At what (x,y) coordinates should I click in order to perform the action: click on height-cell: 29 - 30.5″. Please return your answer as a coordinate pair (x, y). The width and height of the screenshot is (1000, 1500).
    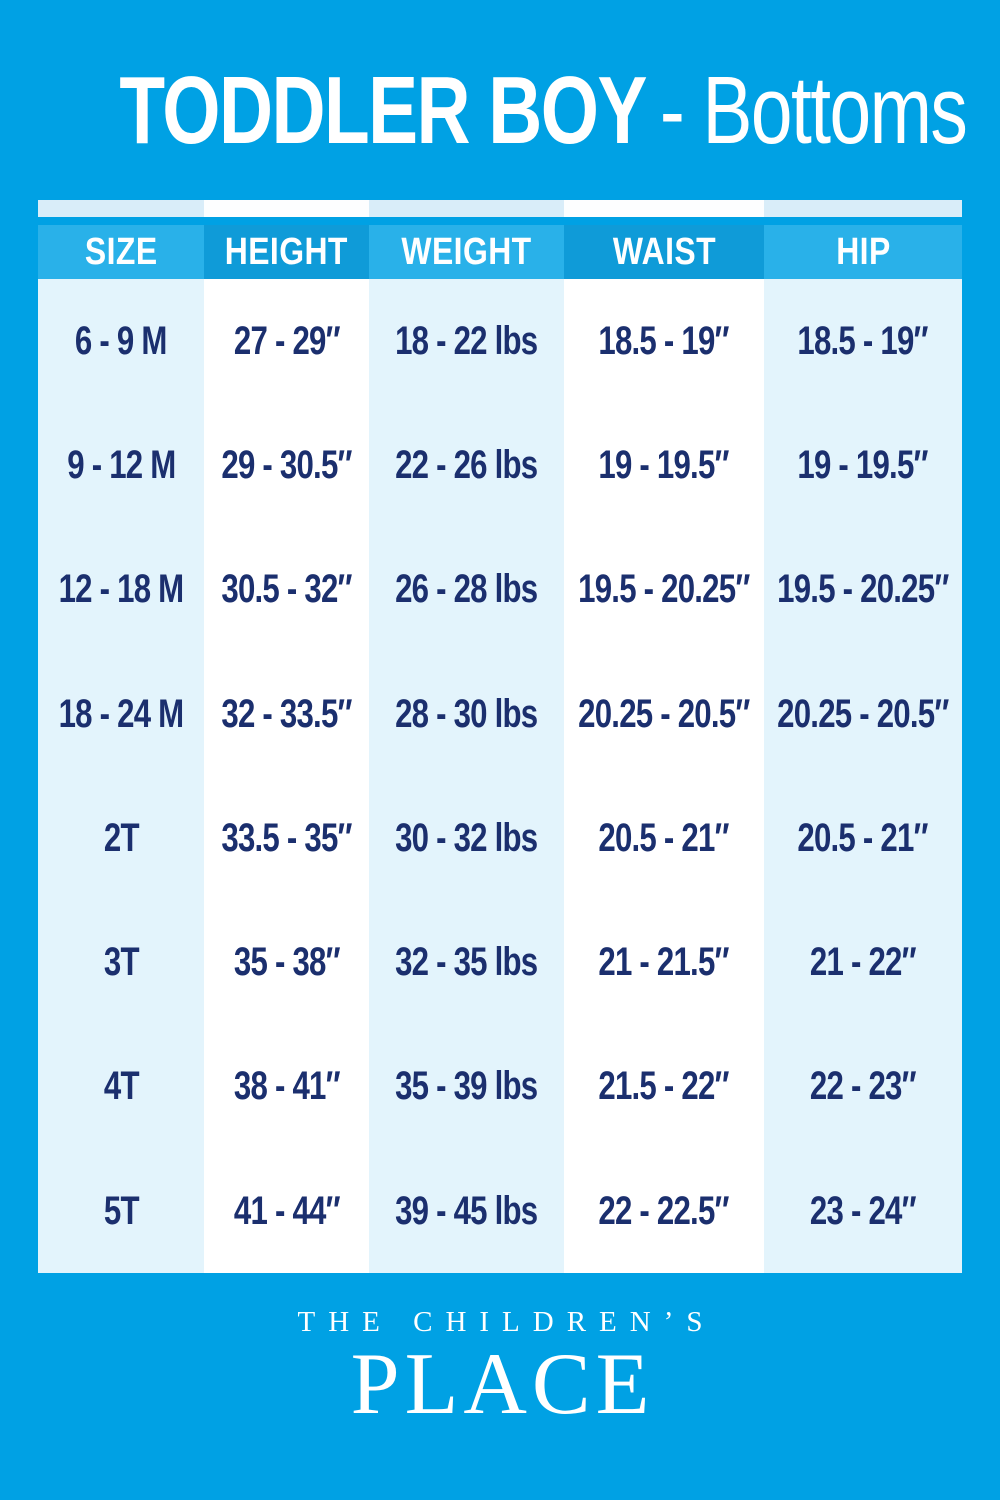
    Looking at the image, I should click on (286, 465).